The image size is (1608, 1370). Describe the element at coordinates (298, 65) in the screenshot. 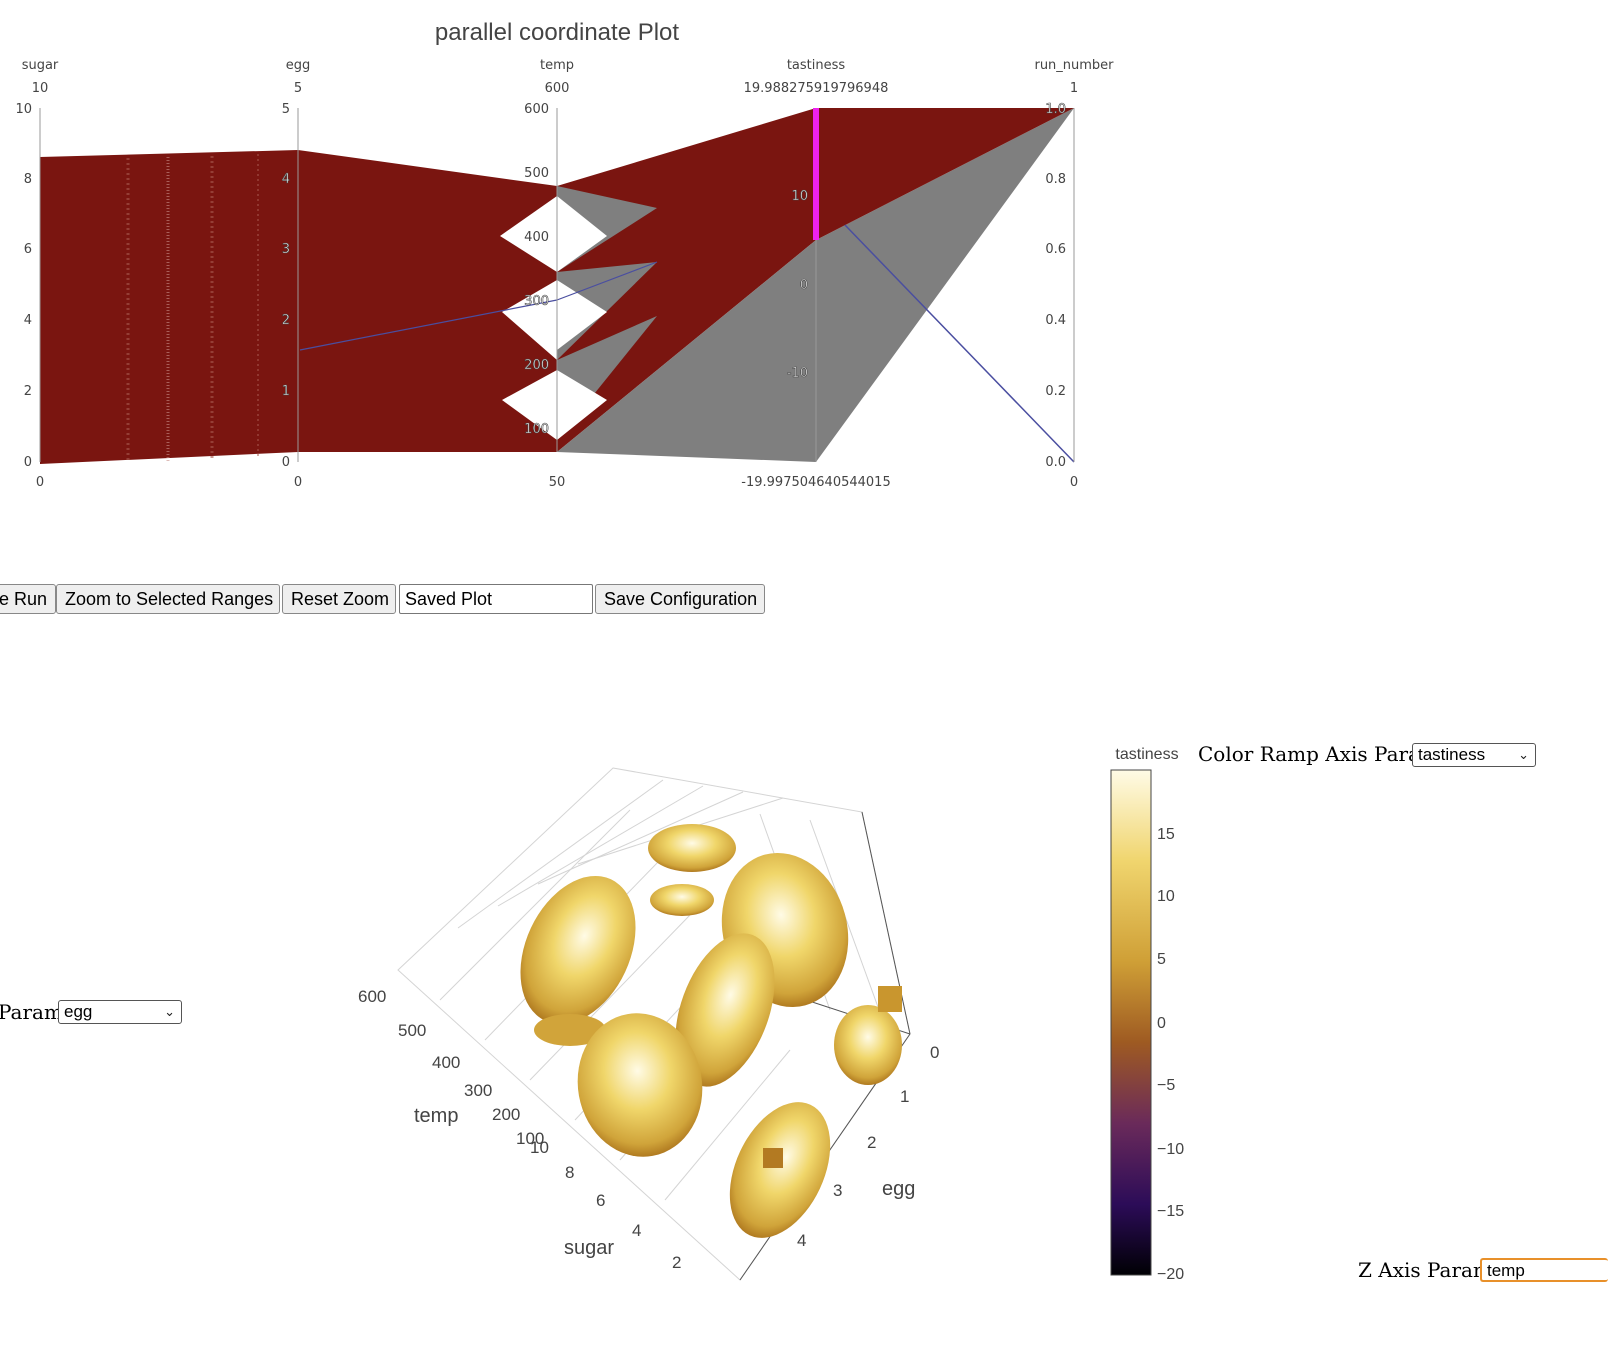

I see `axis-label: egg` at that location.